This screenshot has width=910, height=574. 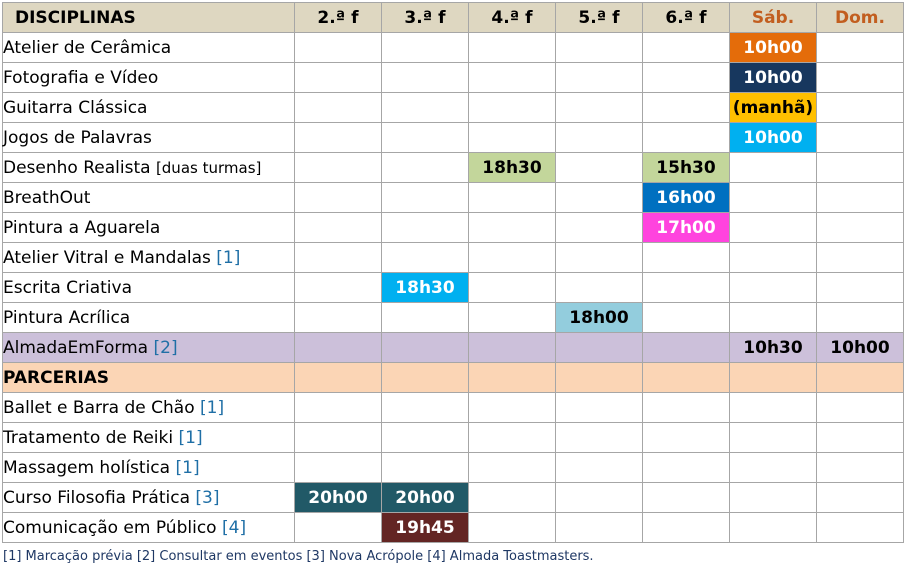 I want to click on row-name: Fotografia e Vídeo, so click(x=81, y=77).